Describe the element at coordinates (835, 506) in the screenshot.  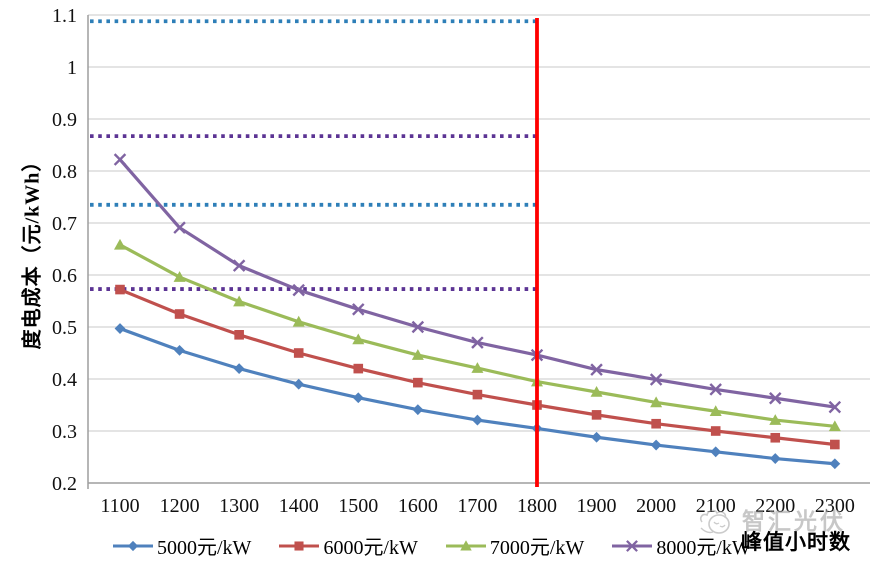
I see `x-tick-label: 2300` at that location.